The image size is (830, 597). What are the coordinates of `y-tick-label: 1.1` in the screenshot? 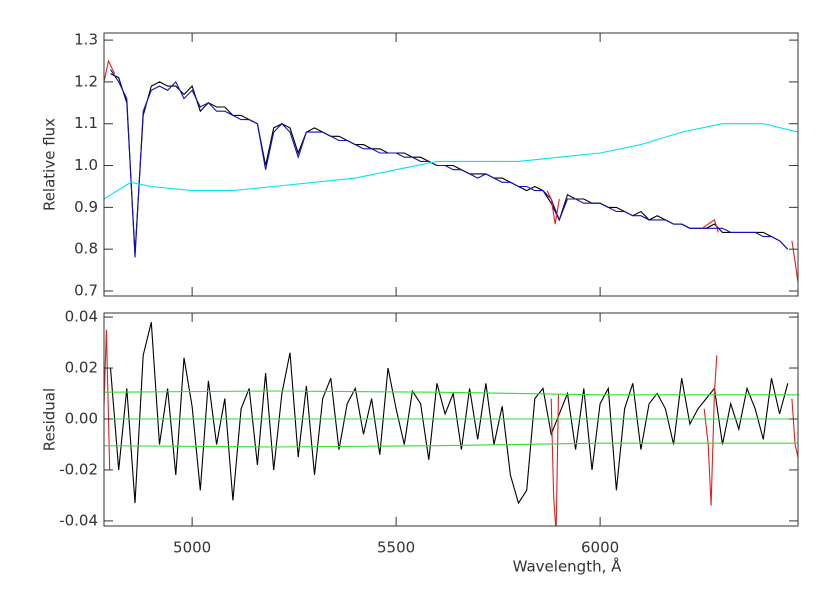 It's located at (86, 123).